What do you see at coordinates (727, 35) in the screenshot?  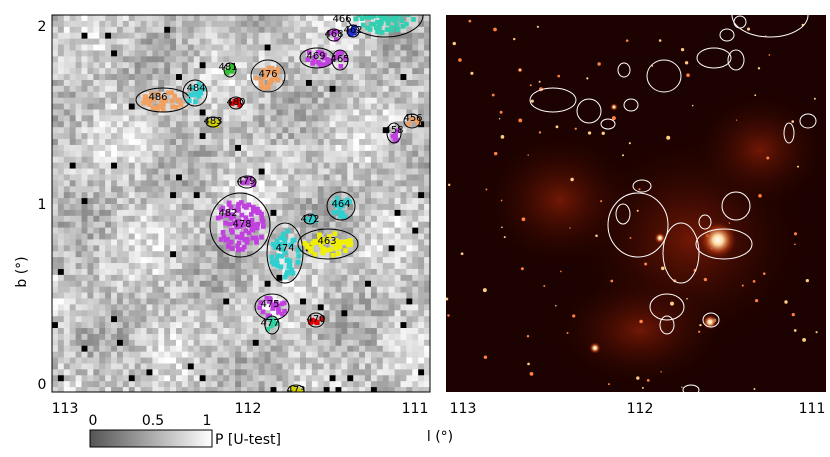 I see `source-ellipse` at bounding box center [727, 35].